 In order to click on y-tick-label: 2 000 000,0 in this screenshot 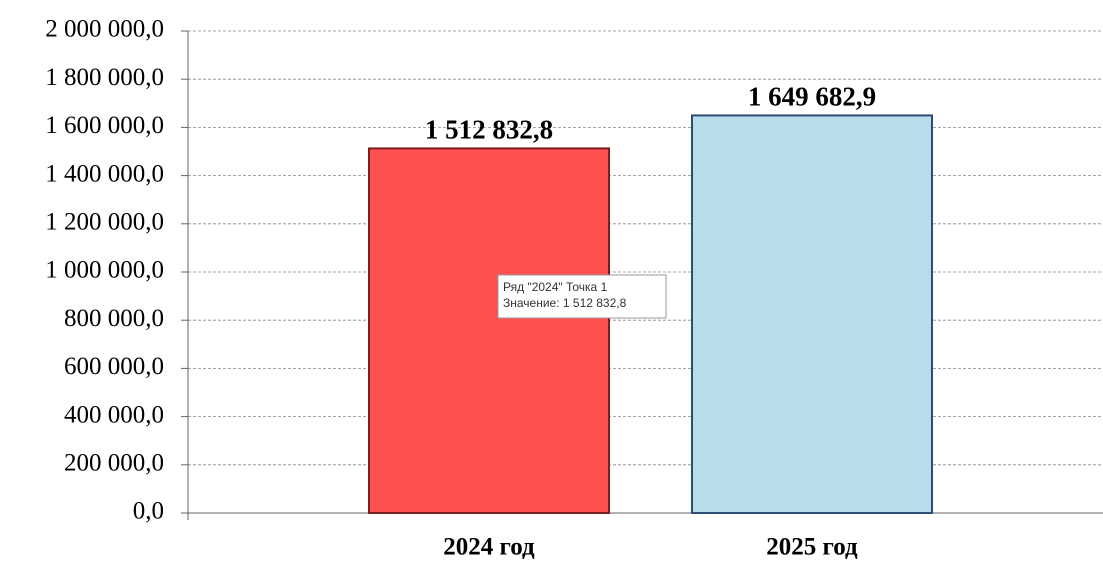, I will do `click(104, 29)`.